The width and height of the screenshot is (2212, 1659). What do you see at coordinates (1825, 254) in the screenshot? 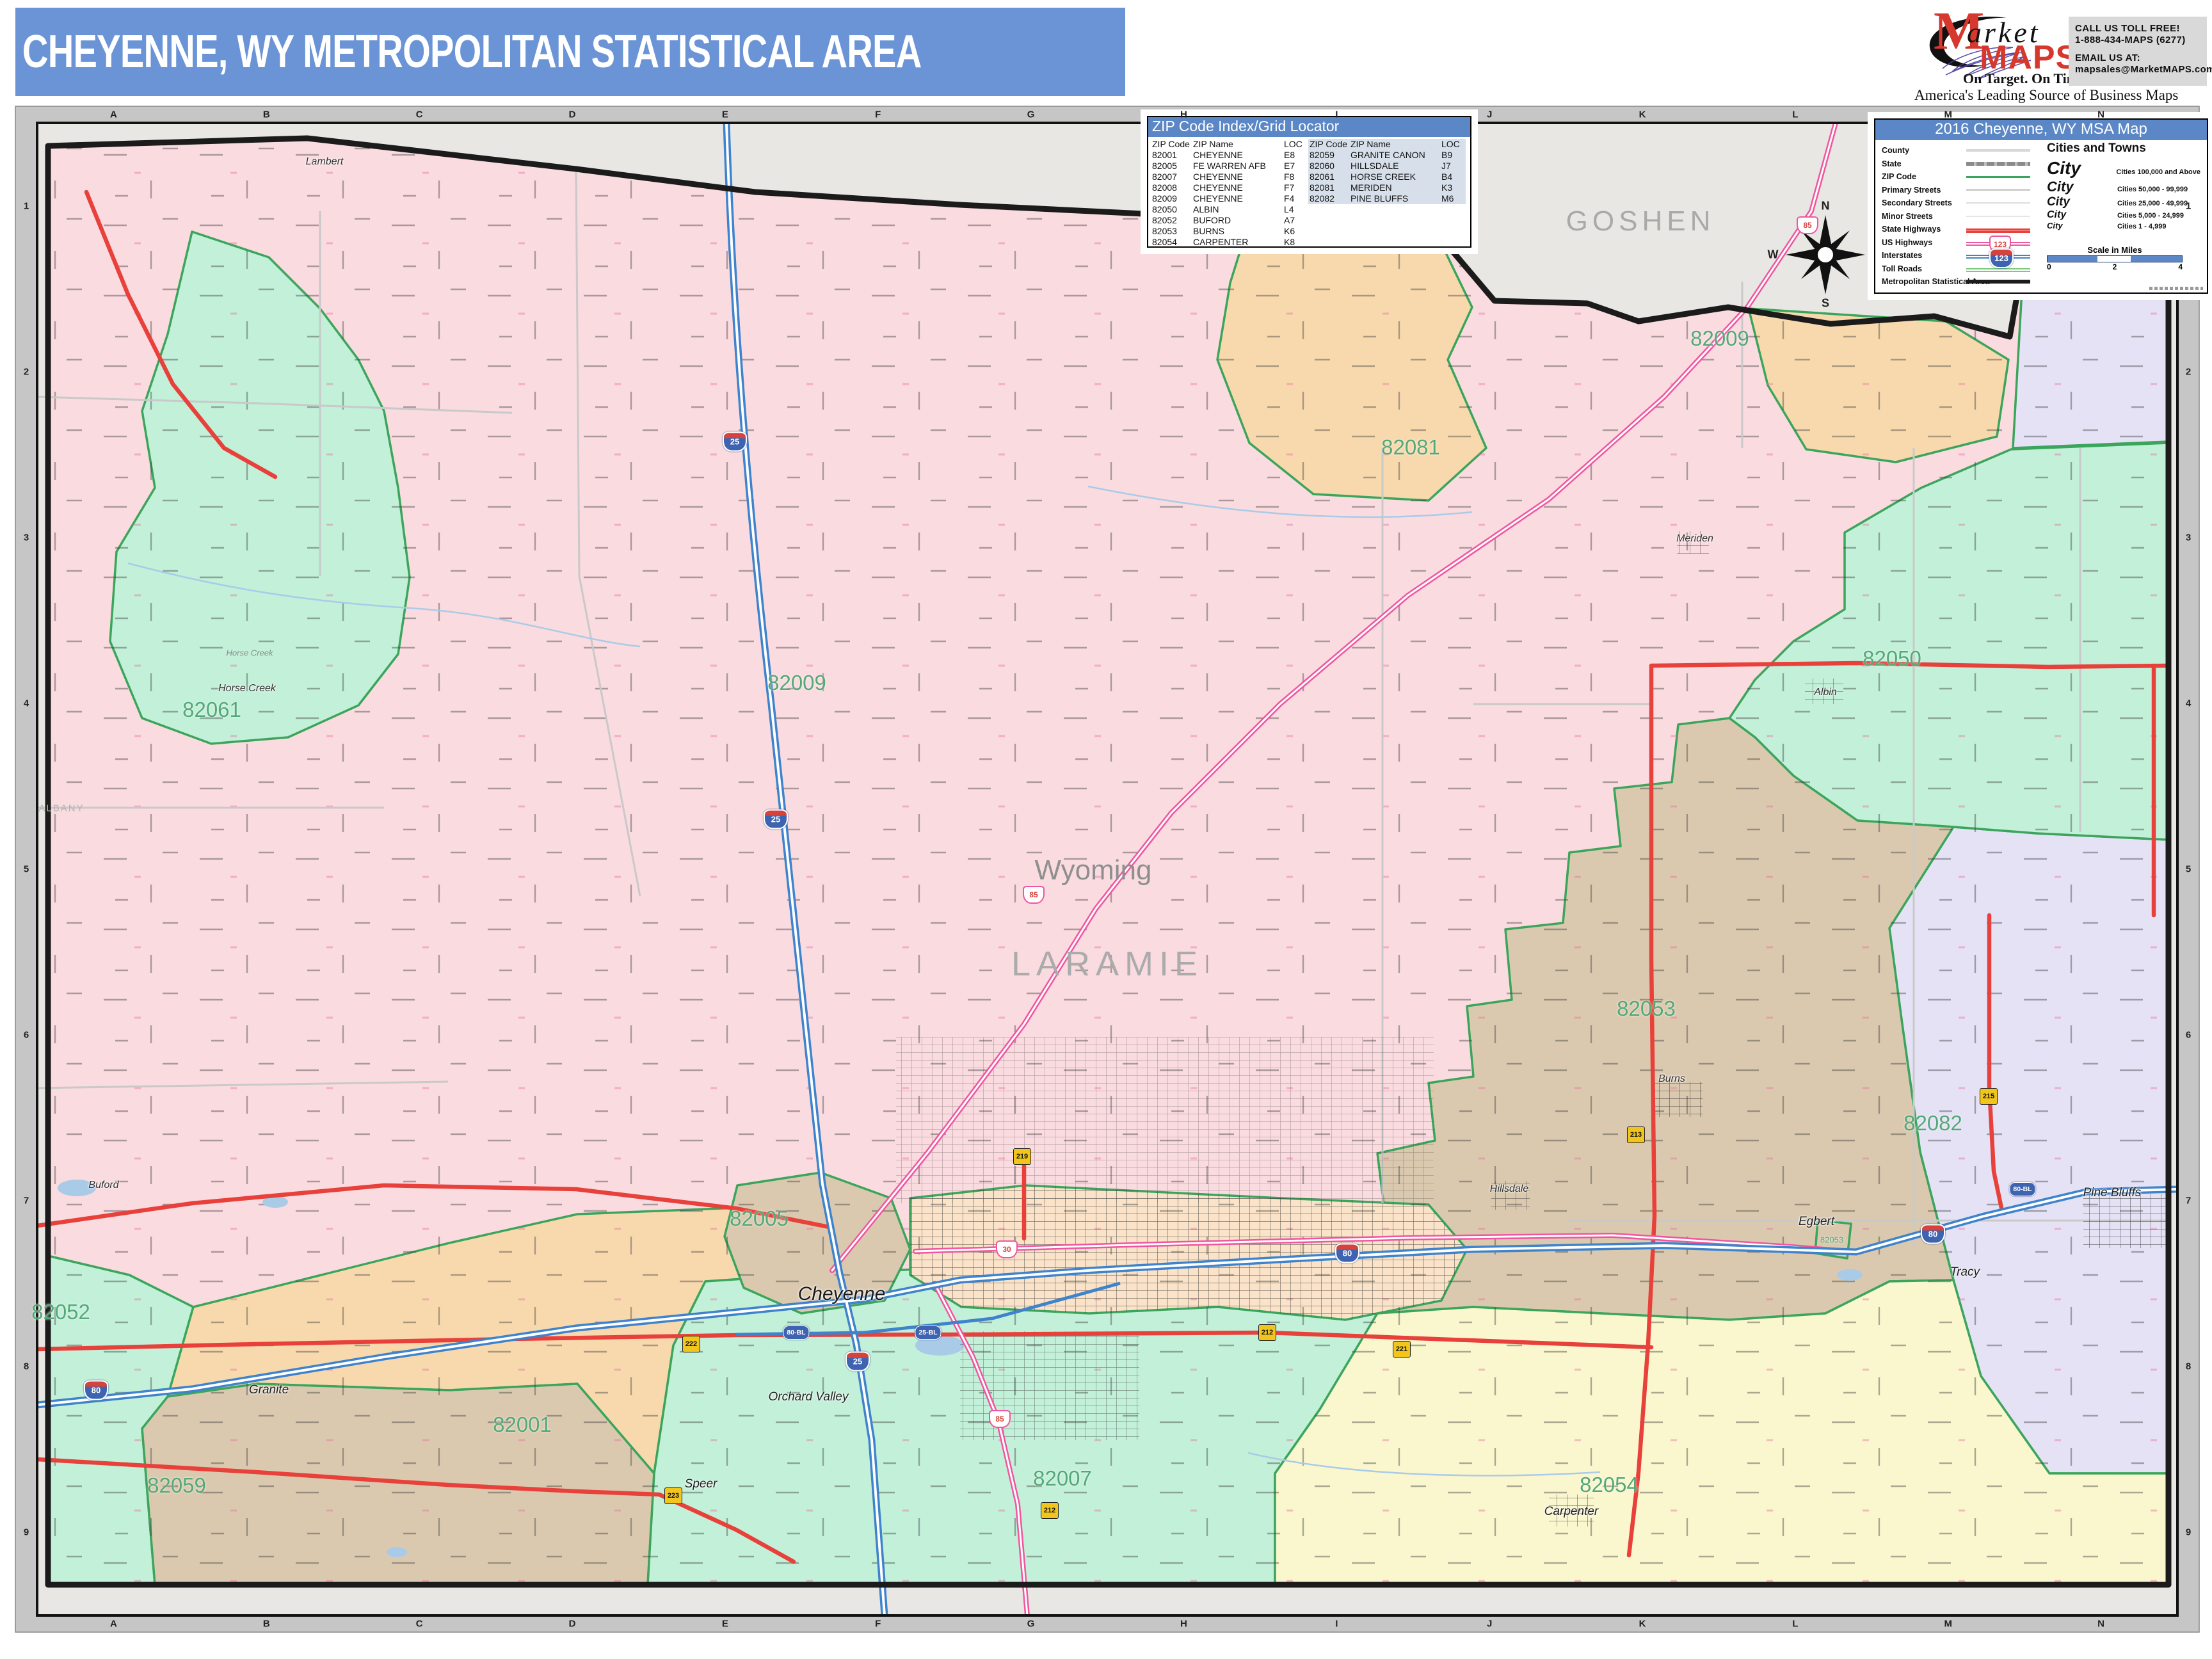
I see `compass-rose` at bounding box center [1825, 254].